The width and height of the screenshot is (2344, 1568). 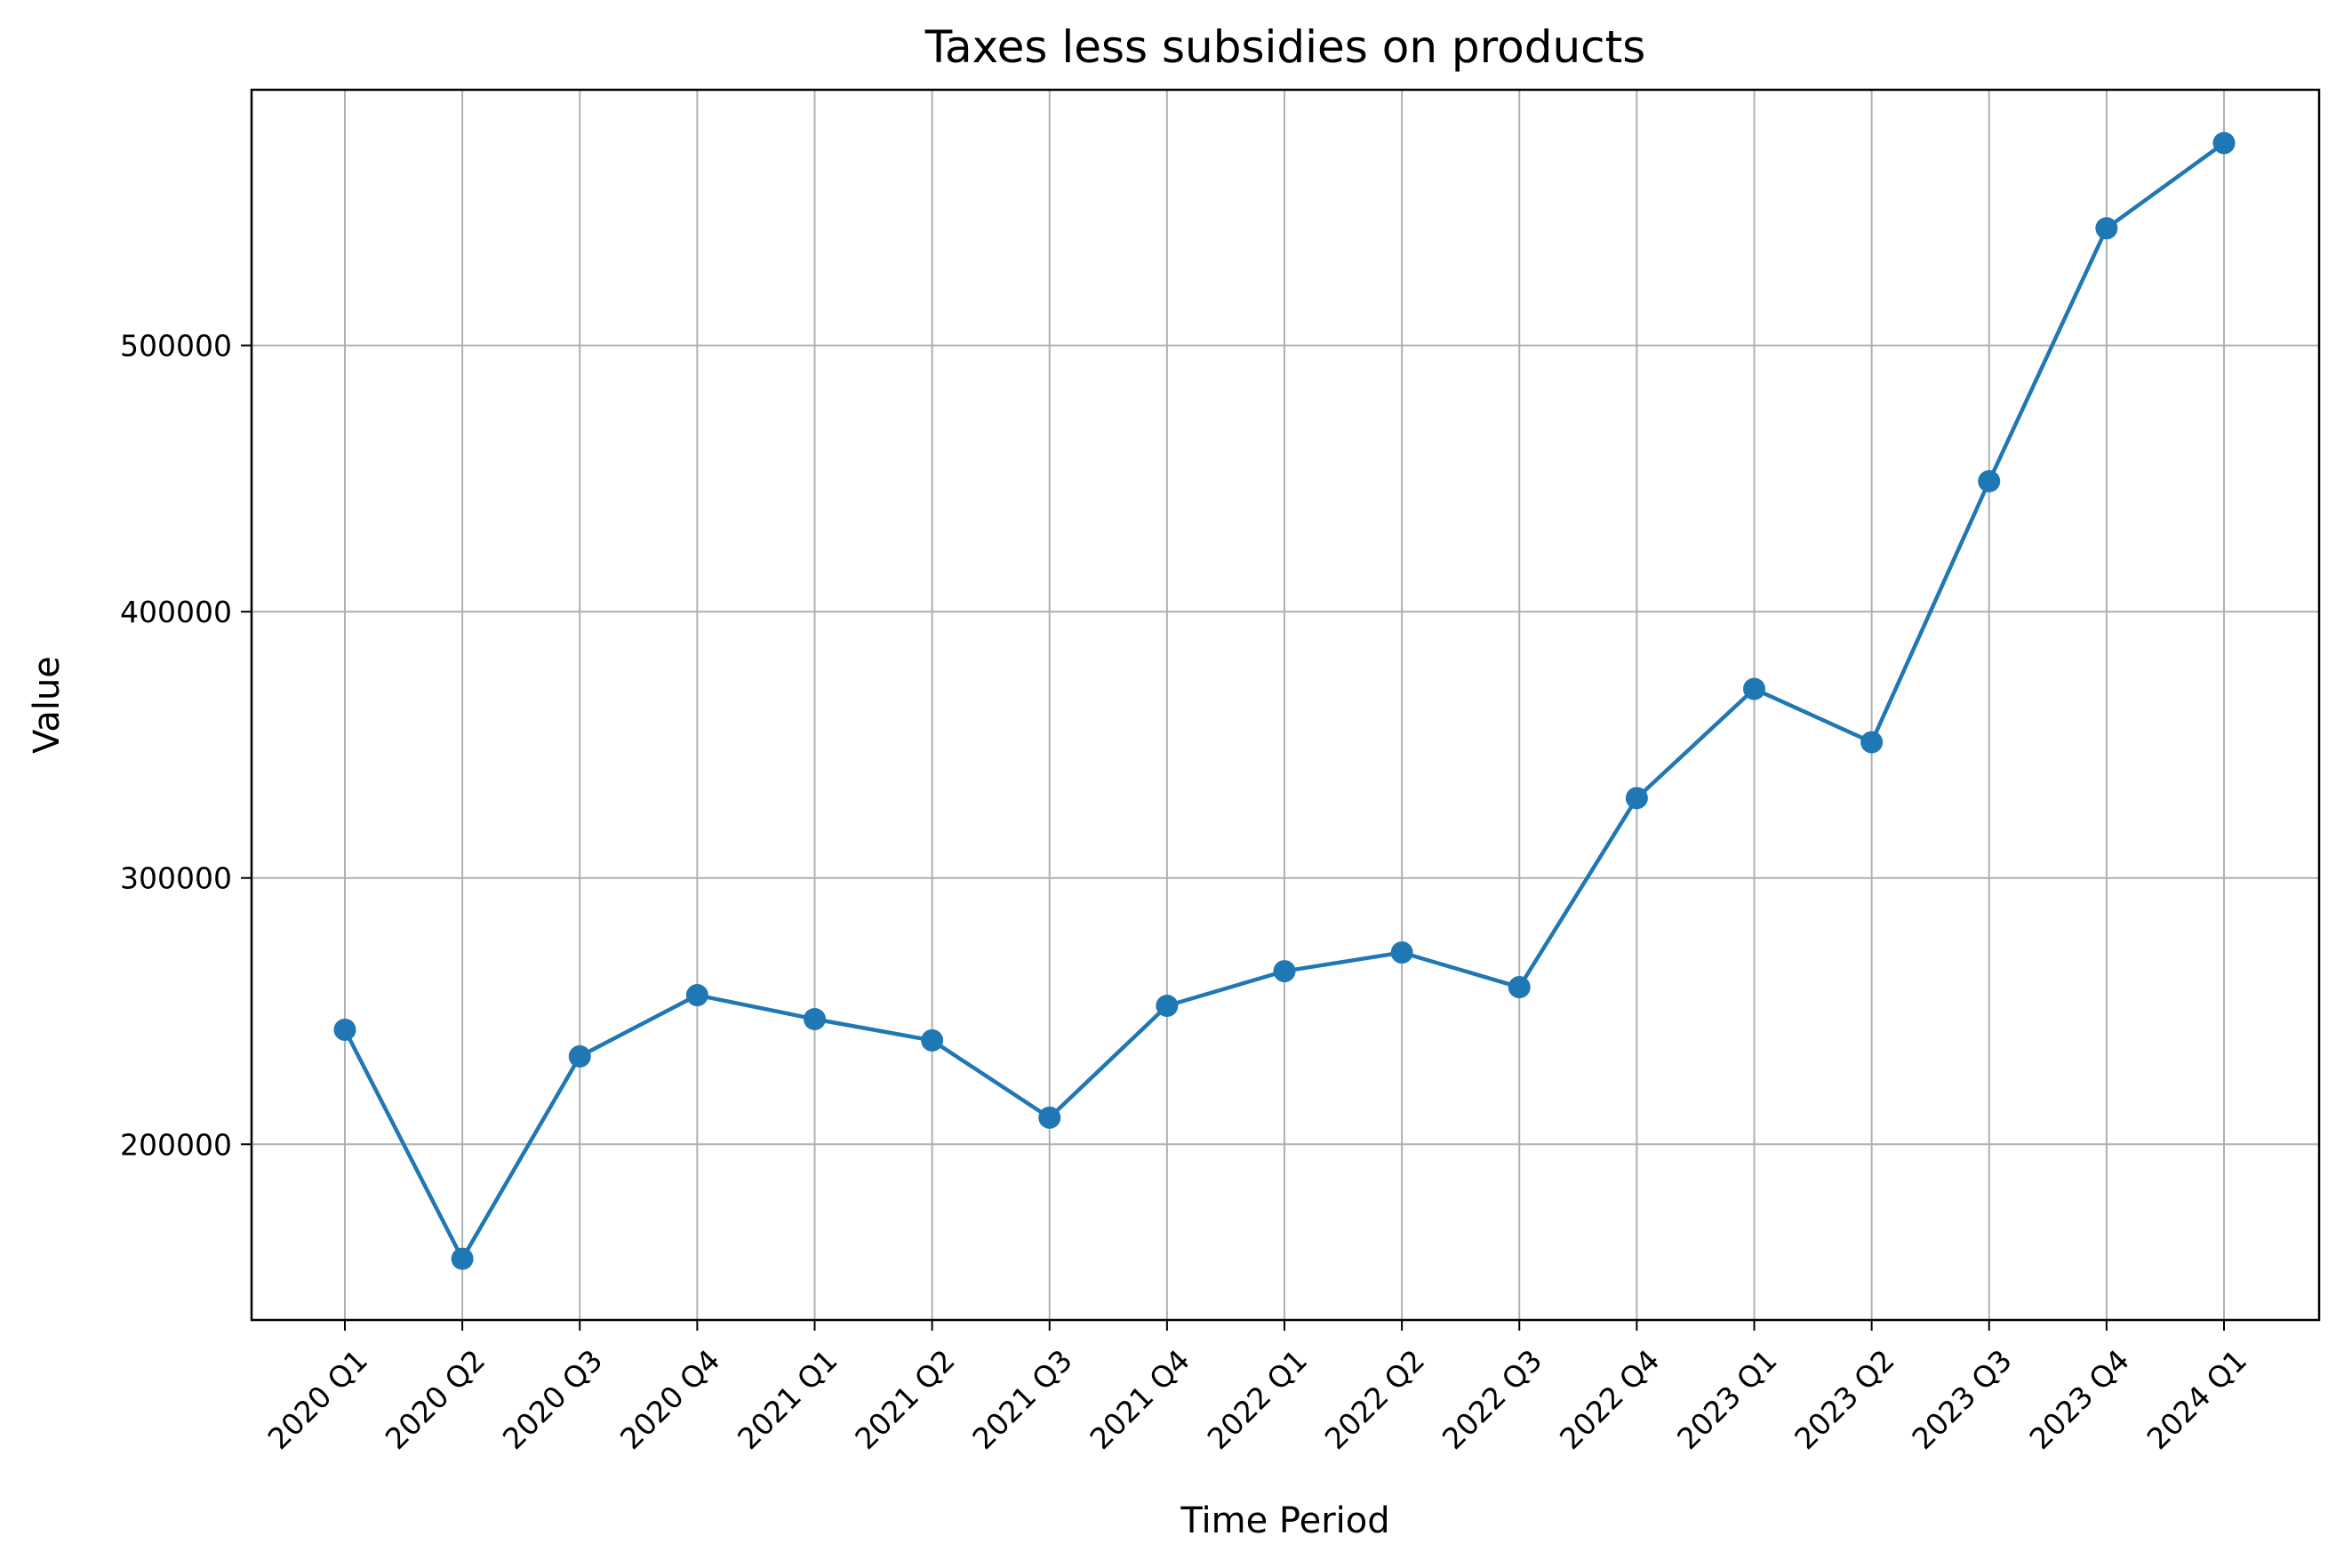 I want to click on y-tick-label: 500000, so click(x=176, y=346).